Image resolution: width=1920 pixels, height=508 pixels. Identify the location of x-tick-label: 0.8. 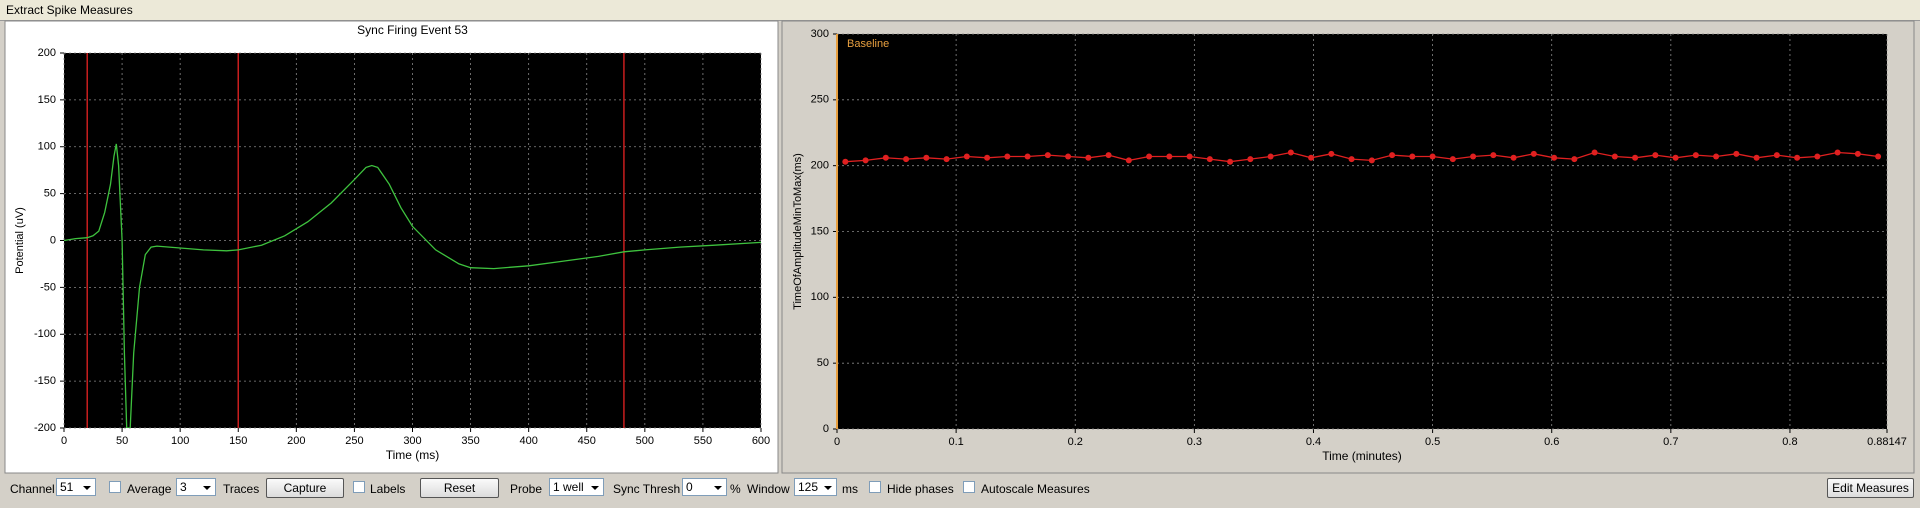
(1789, 442).